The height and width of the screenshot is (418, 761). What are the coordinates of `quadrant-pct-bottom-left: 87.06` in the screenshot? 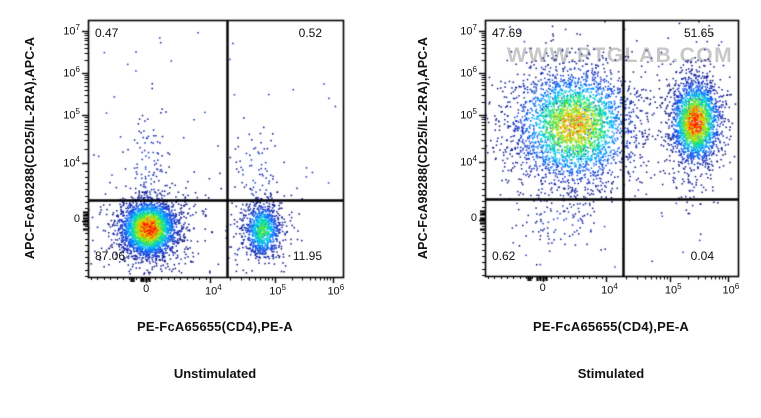 It's located at (110, 256).